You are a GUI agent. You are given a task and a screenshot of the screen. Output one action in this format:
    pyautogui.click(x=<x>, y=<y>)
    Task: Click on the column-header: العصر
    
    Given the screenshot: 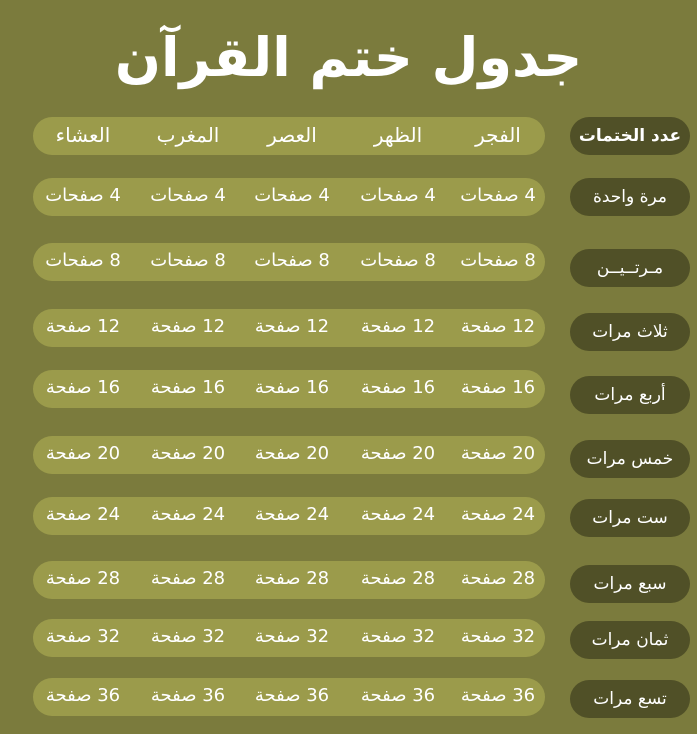 What is the action you would take?
    pyautogui.click(x=292, y=135)
    